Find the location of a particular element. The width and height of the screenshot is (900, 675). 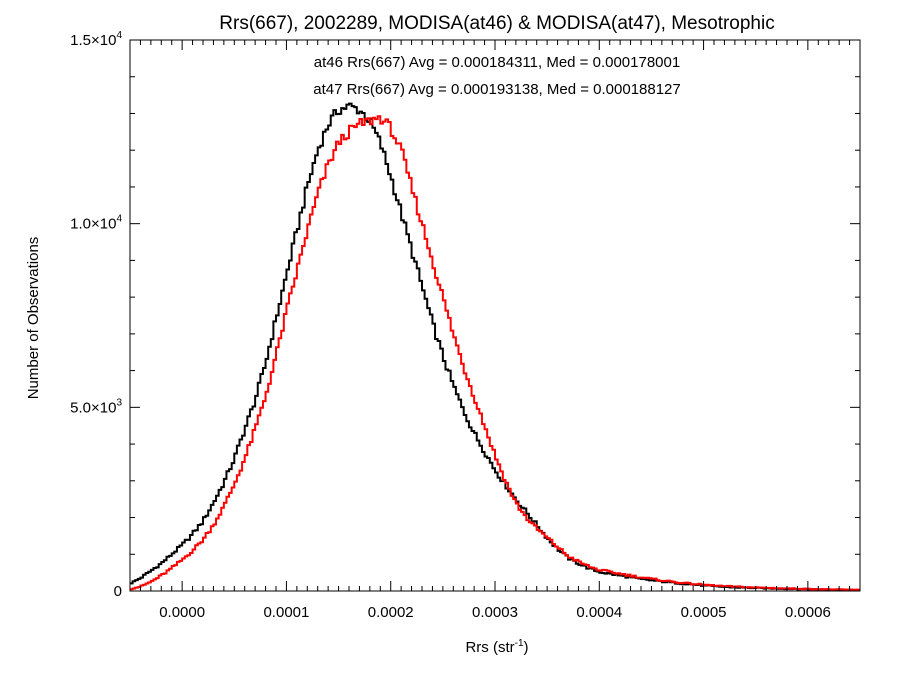

x-tick-label: 0.0000 is located at coordinates (182, 612).